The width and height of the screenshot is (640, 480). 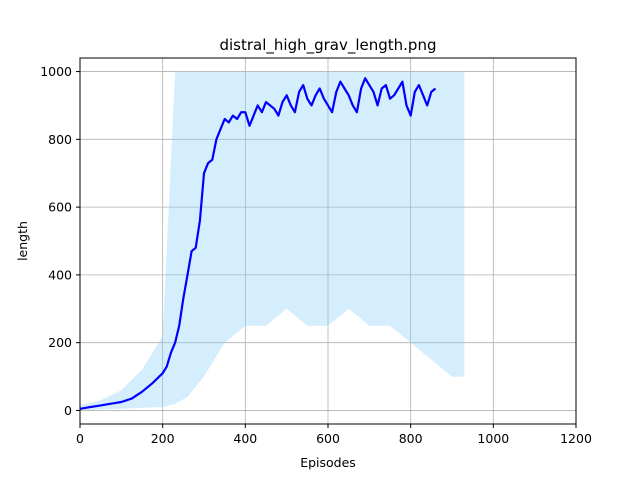 What do you see at coordinates (576, 438) in the screenshot?
I see `x-tick-label: 1200` at bounding box center [576, 438].